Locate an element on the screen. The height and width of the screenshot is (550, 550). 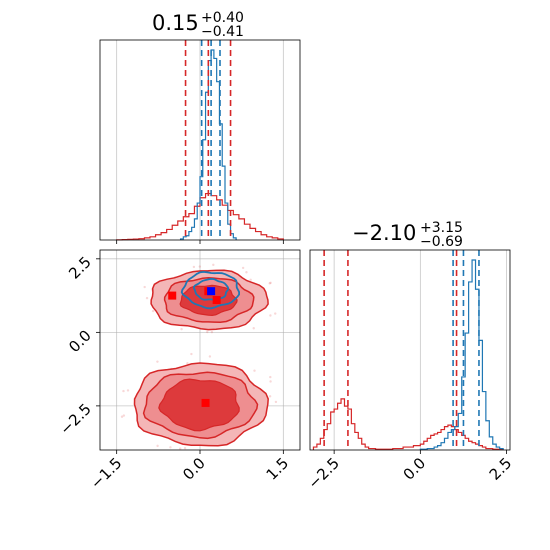
y-tick-label: −2.5 is located at coordinates (75, 419).